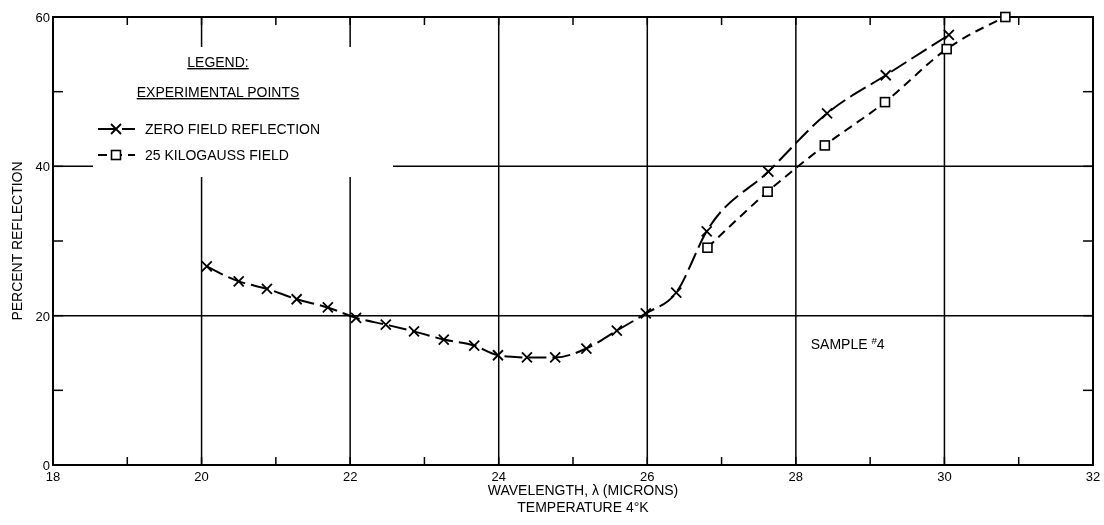 The height and width of the screenshot is (525, 1104). I want to click on x-tick-label: 28, so click(796, 476).